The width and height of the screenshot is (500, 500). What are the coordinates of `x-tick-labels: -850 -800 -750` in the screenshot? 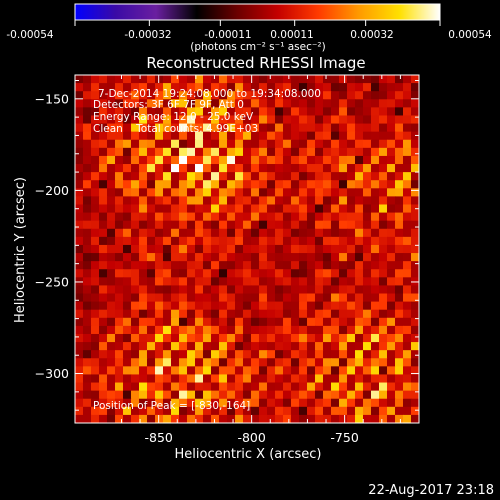 It's located at (251, 437).